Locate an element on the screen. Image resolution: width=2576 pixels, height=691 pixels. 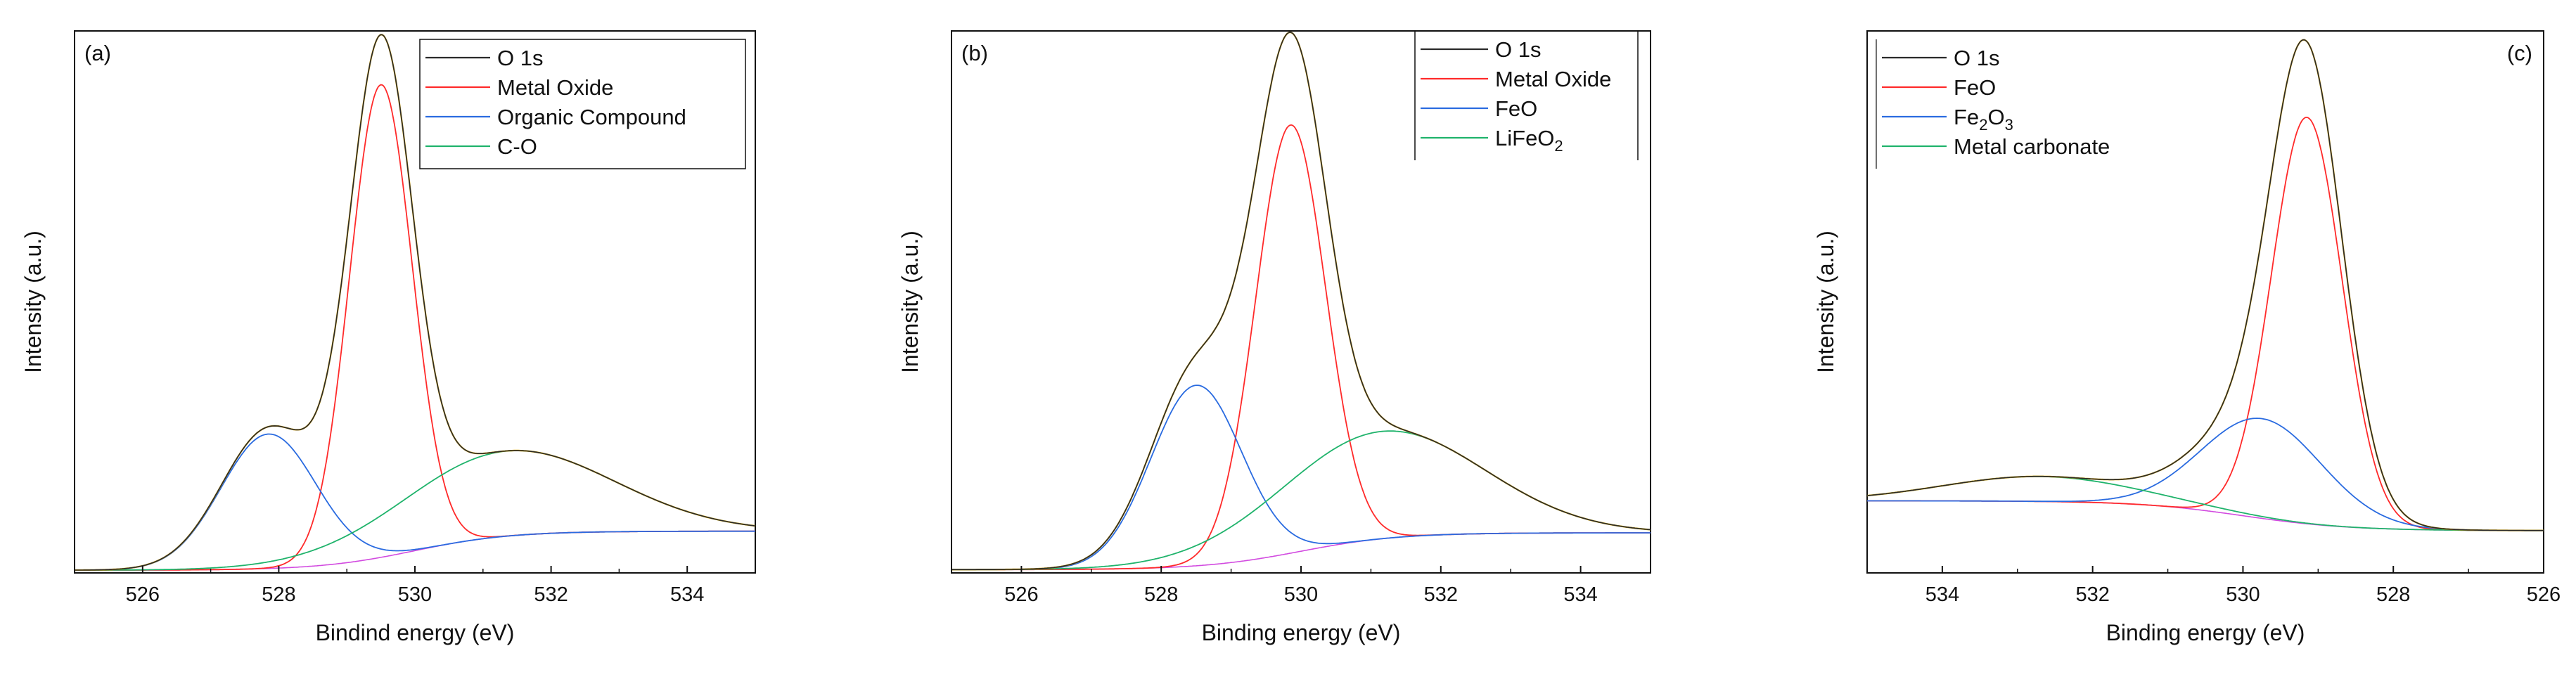
x-axis-label: Bindind energy (eV) is located at coordinates (415, 632).